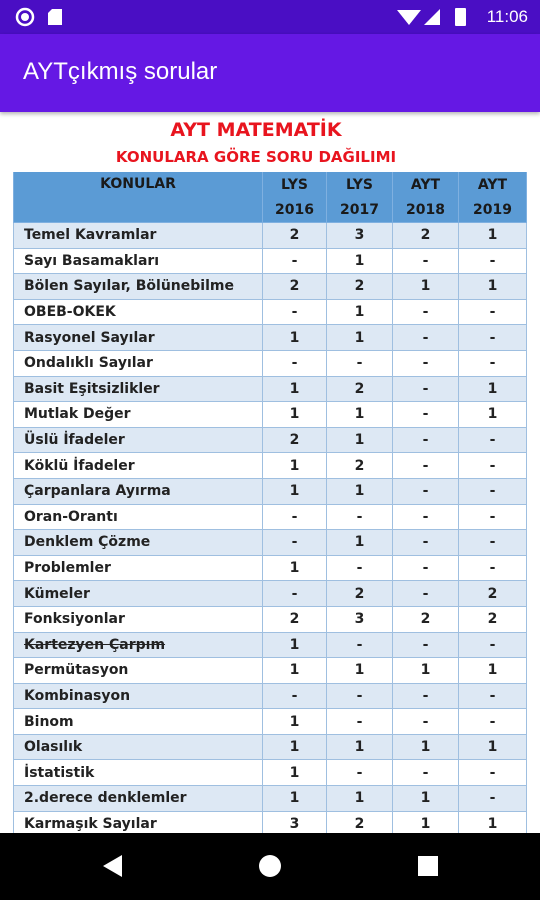  Describe the element at coordinates (240, 17) in the screenshot. I see `status-icons` at that location.